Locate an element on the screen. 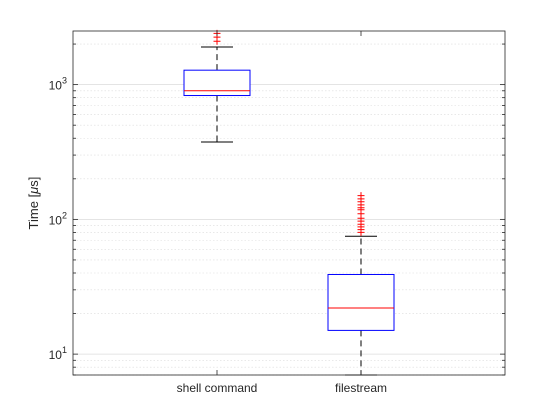 The height and width of the screenshot is (420, 560). y-tick-label-exponent: 2 is located at coordinates (64, 215).